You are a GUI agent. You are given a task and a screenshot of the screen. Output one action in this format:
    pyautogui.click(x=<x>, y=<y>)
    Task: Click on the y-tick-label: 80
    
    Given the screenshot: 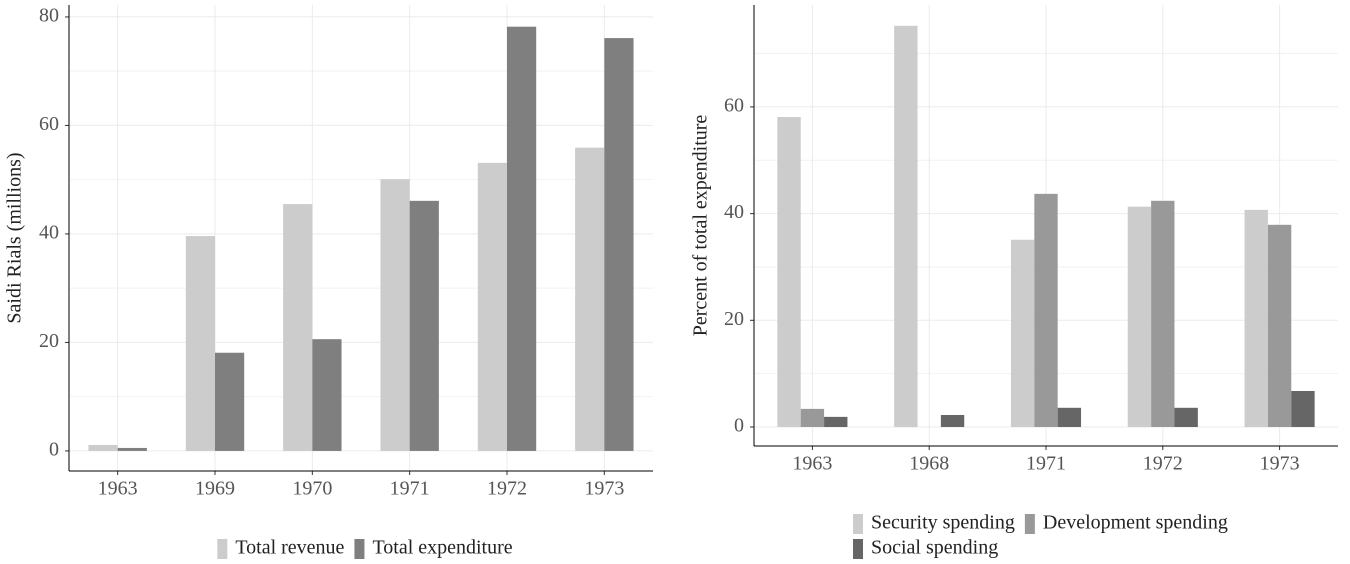 What is the action you would take?
    pyautogui.click(x=49, y=16)
    